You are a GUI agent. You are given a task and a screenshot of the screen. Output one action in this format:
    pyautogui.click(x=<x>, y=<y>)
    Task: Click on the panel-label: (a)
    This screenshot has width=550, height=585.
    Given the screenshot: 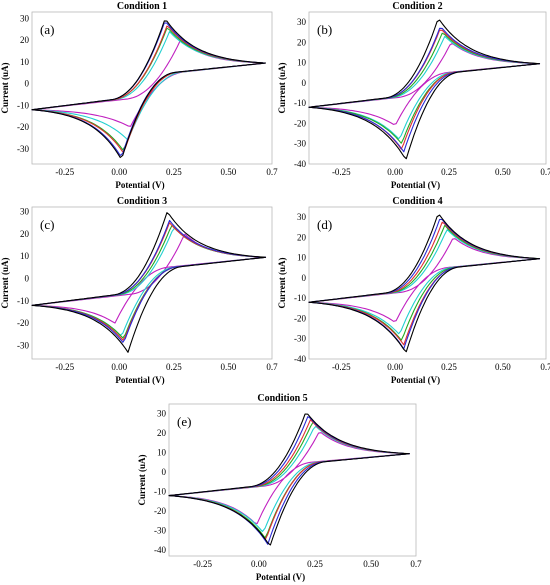 What is the action you would take?
    pyautogui.click(x=47, y=29)
    